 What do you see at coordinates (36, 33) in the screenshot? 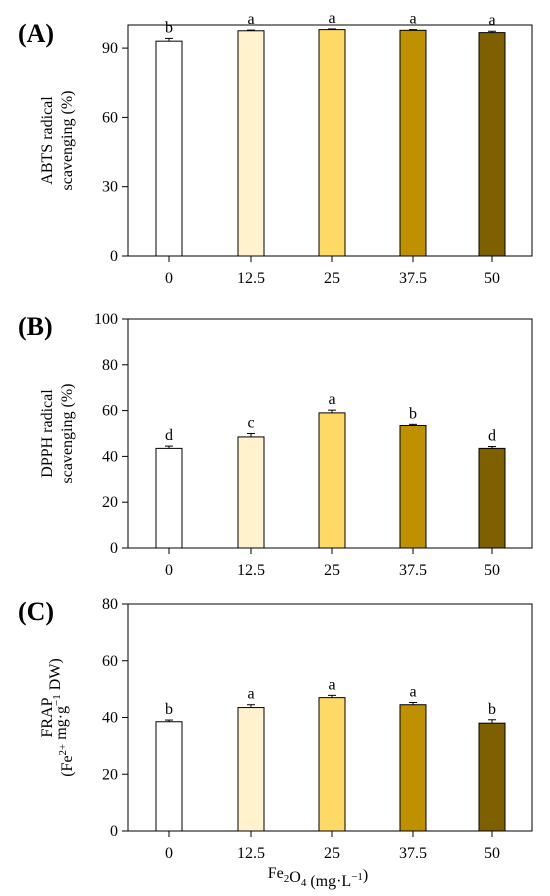
I see `panel-label: (A)` at bounding box center [36, 33].